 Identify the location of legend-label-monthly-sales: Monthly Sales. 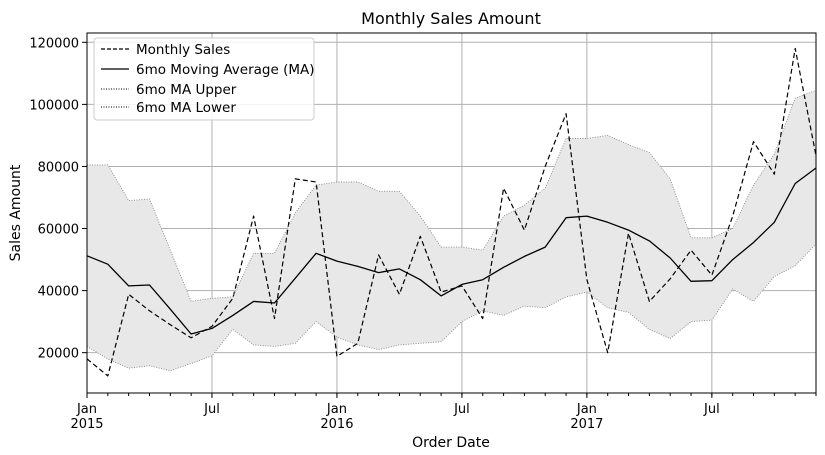
(183, 50).